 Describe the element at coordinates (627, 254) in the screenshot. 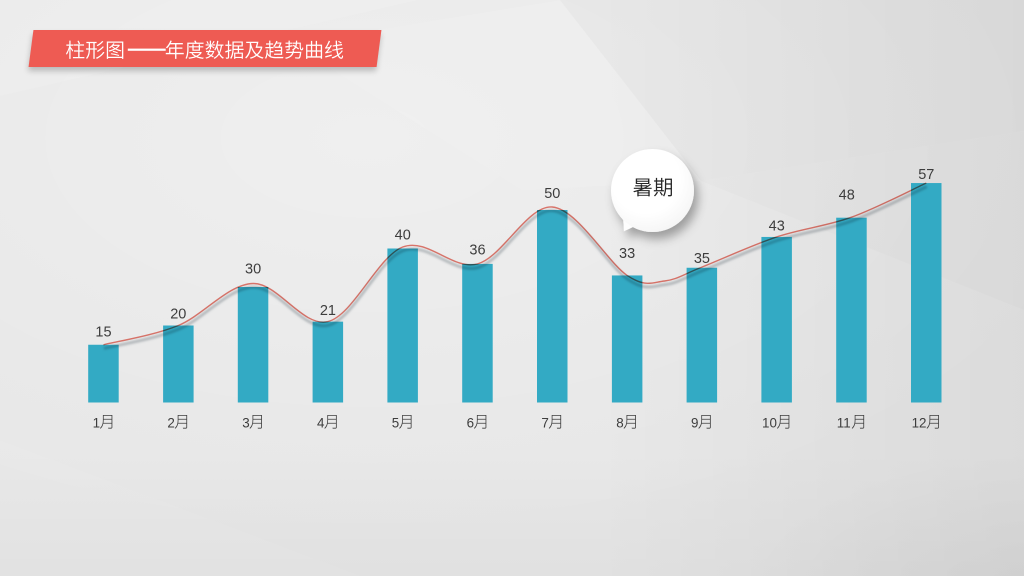

I see `svg-text: 33` at that location.